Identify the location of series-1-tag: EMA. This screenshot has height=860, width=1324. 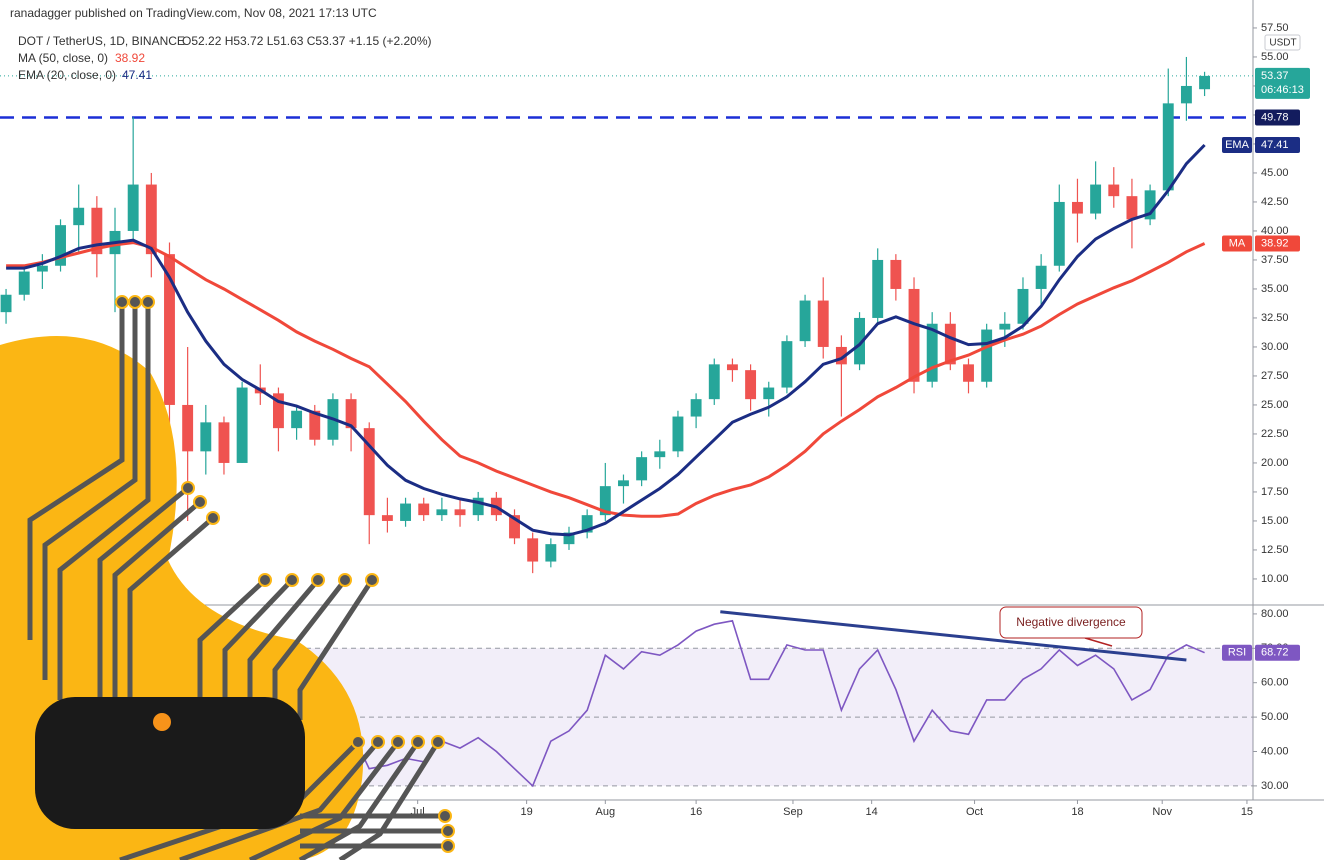
(1237, 145).